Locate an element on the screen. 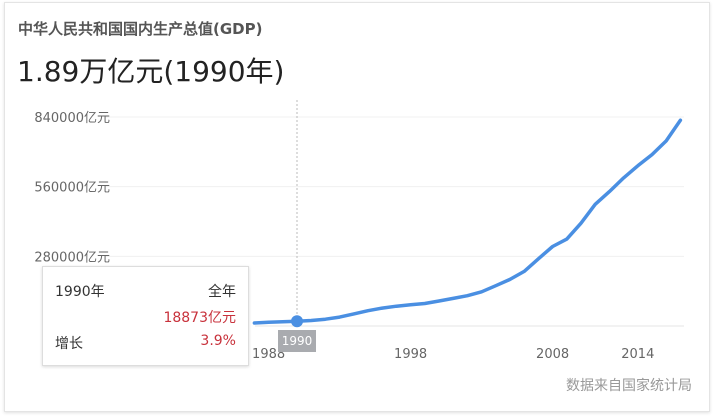 This screenshot has width=716, height=416. tooltip-growth: 3.9% is located at coordinates (218, 341).